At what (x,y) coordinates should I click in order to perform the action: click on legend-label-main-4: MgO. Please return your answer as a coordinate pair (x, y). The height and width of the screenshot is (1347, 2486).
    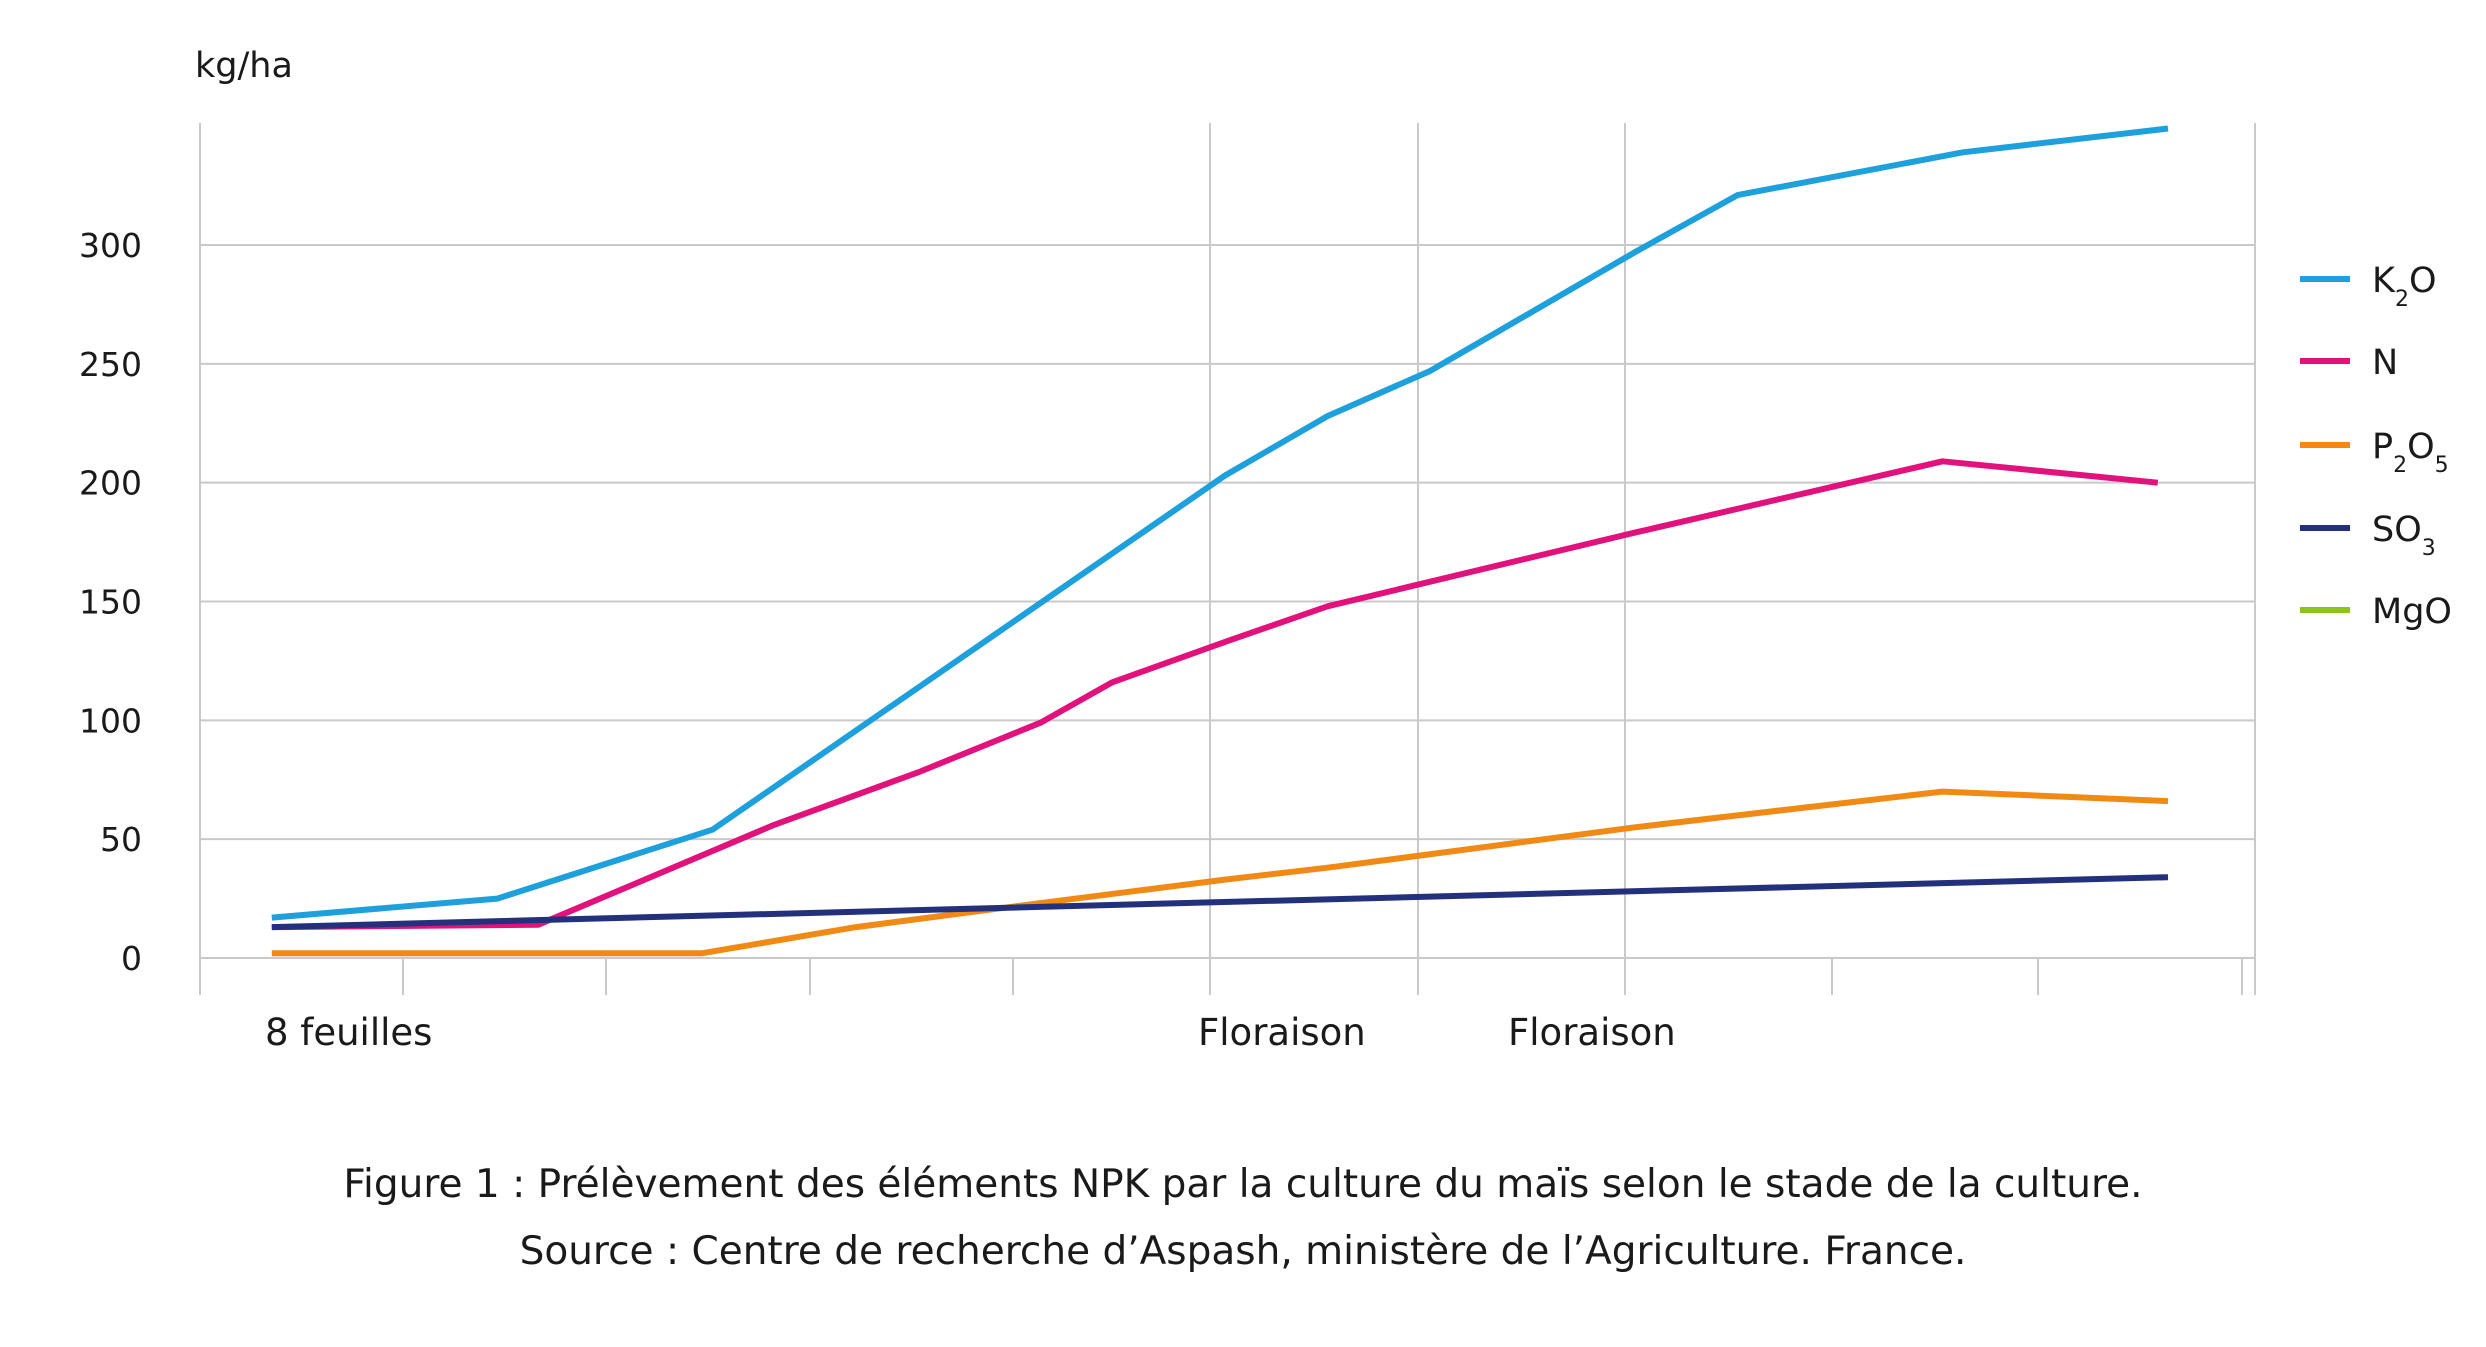
    Looking at the image, I should click on (2412, 612).